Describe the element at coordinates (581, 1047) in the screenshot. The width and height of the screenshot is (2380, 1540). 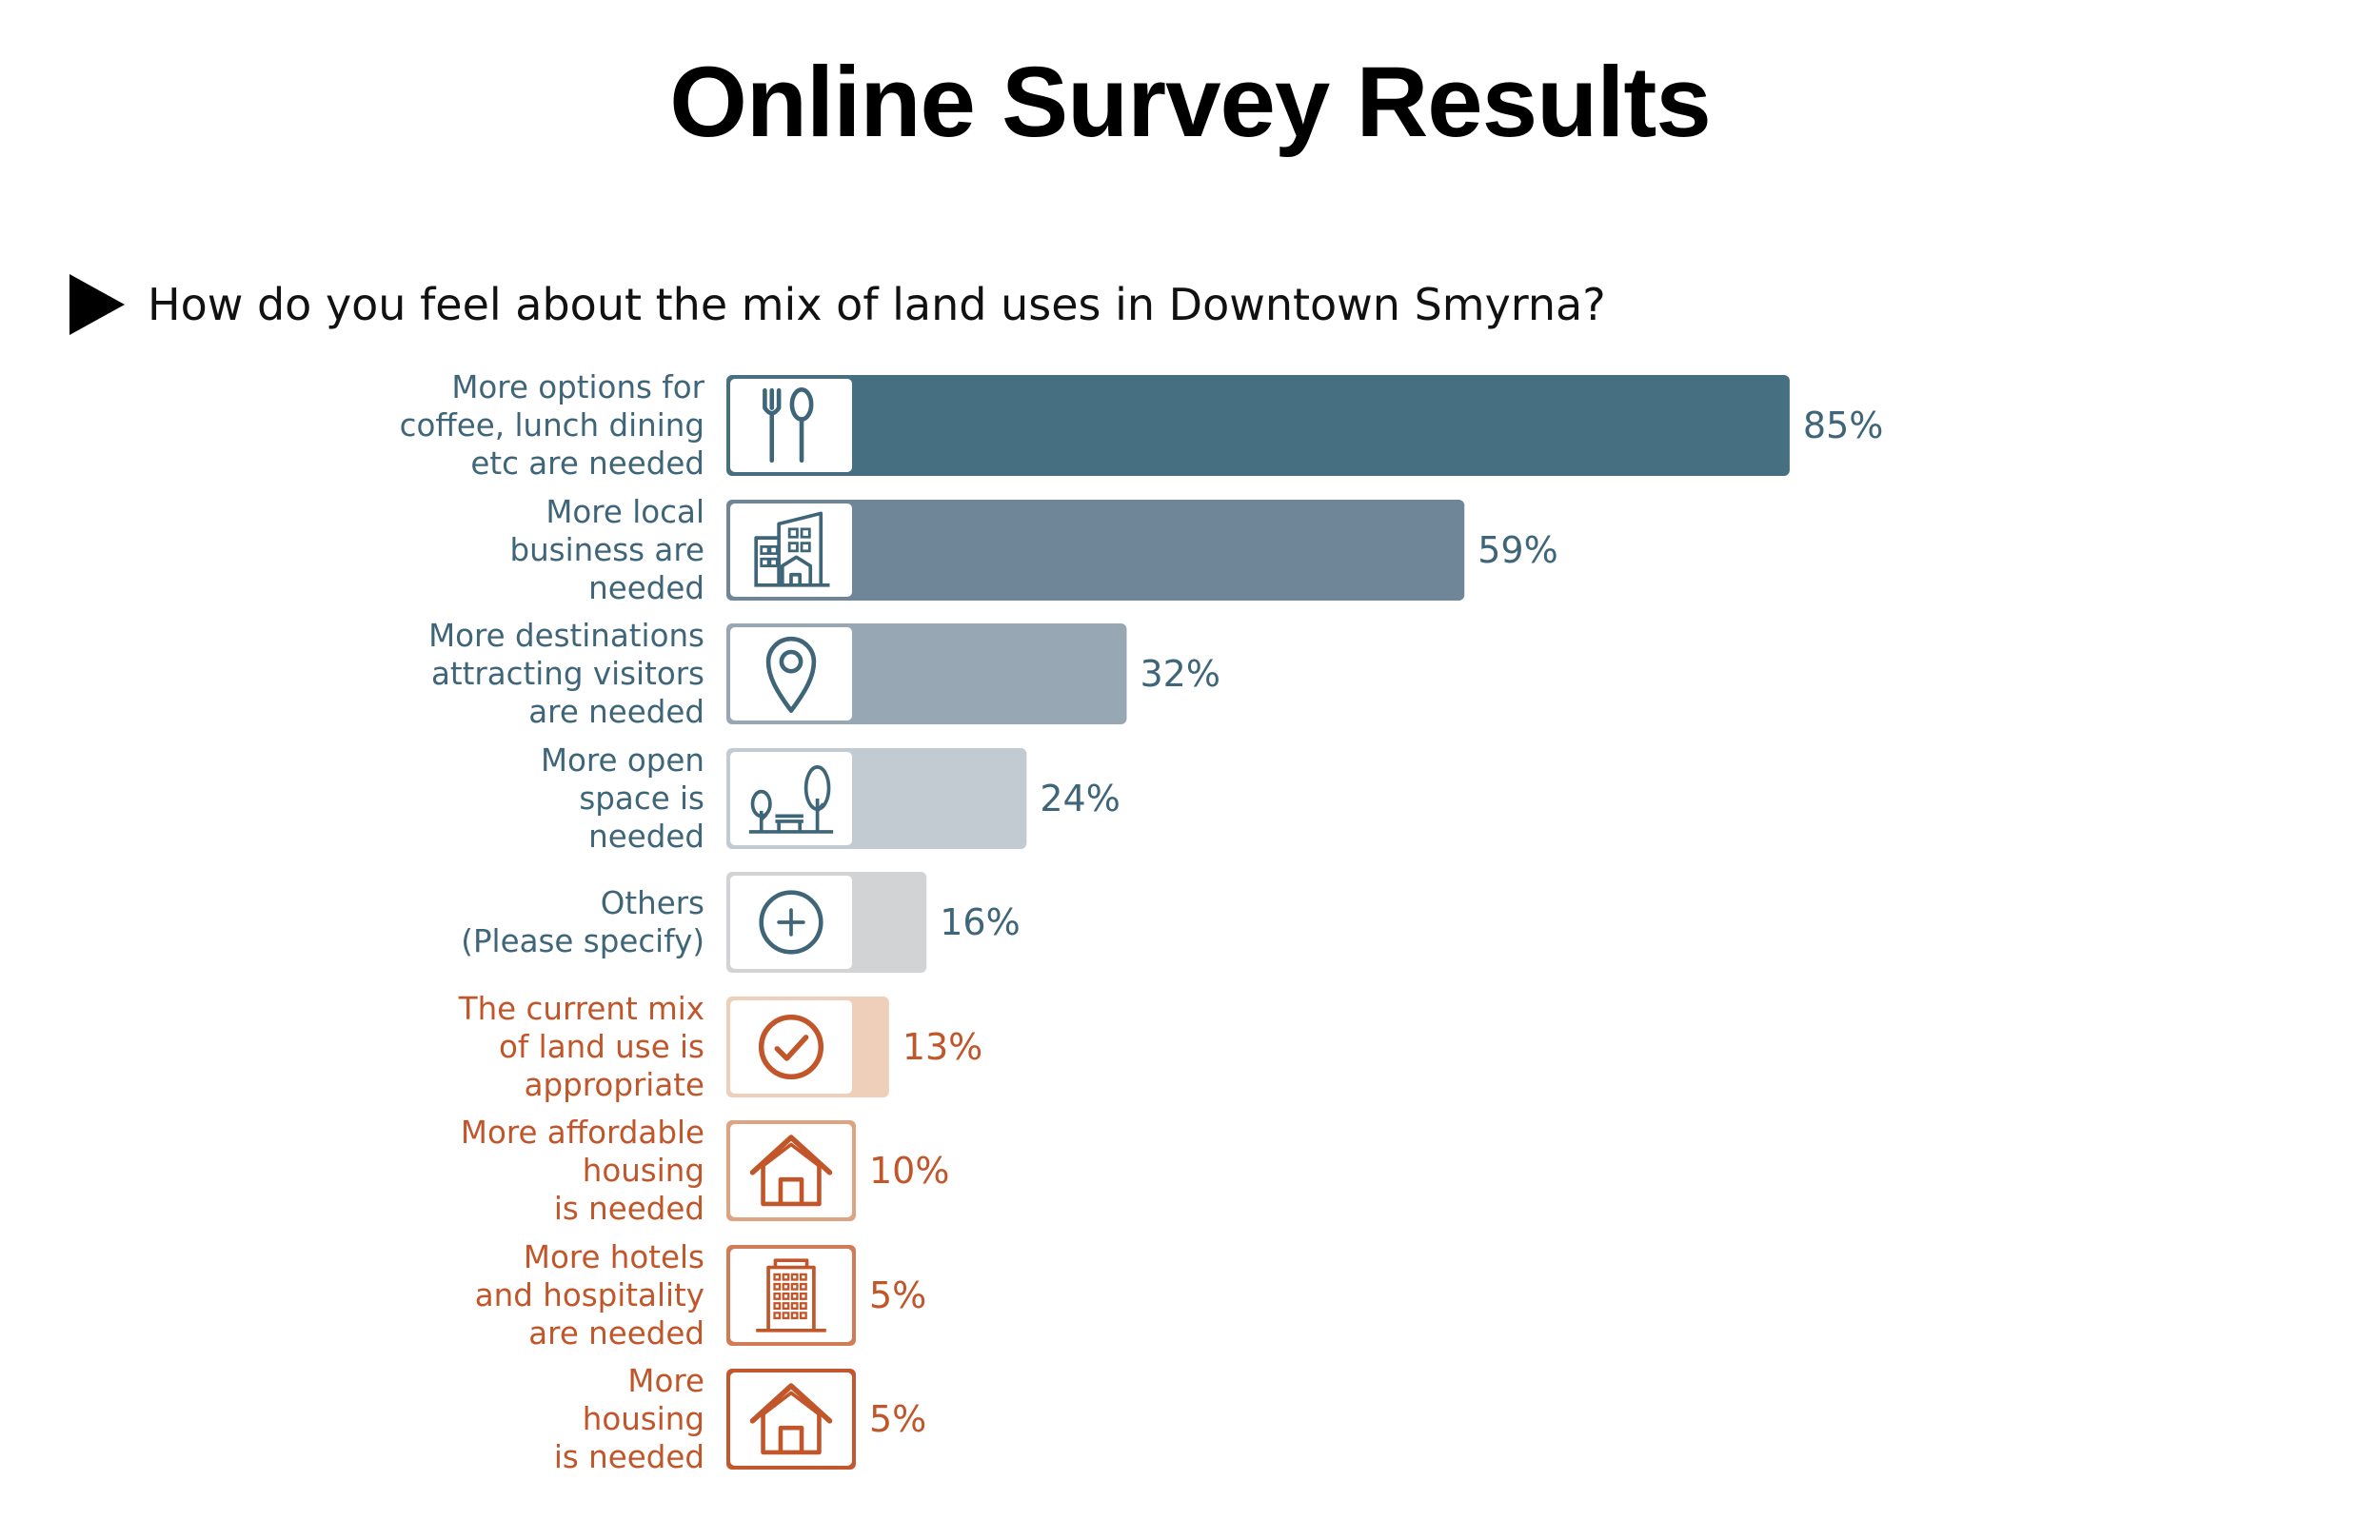
I see `category-label: The current mix of land use is appropriate` at that location.